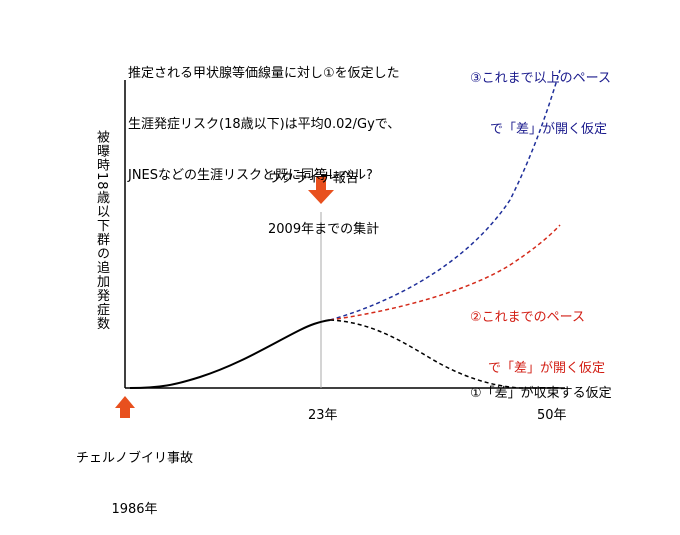 The width and height of the screenshot is (680, 535). Describe the element at coordinates (445, 272) in the screenshot. I see `scenario-2-curve` at that location.